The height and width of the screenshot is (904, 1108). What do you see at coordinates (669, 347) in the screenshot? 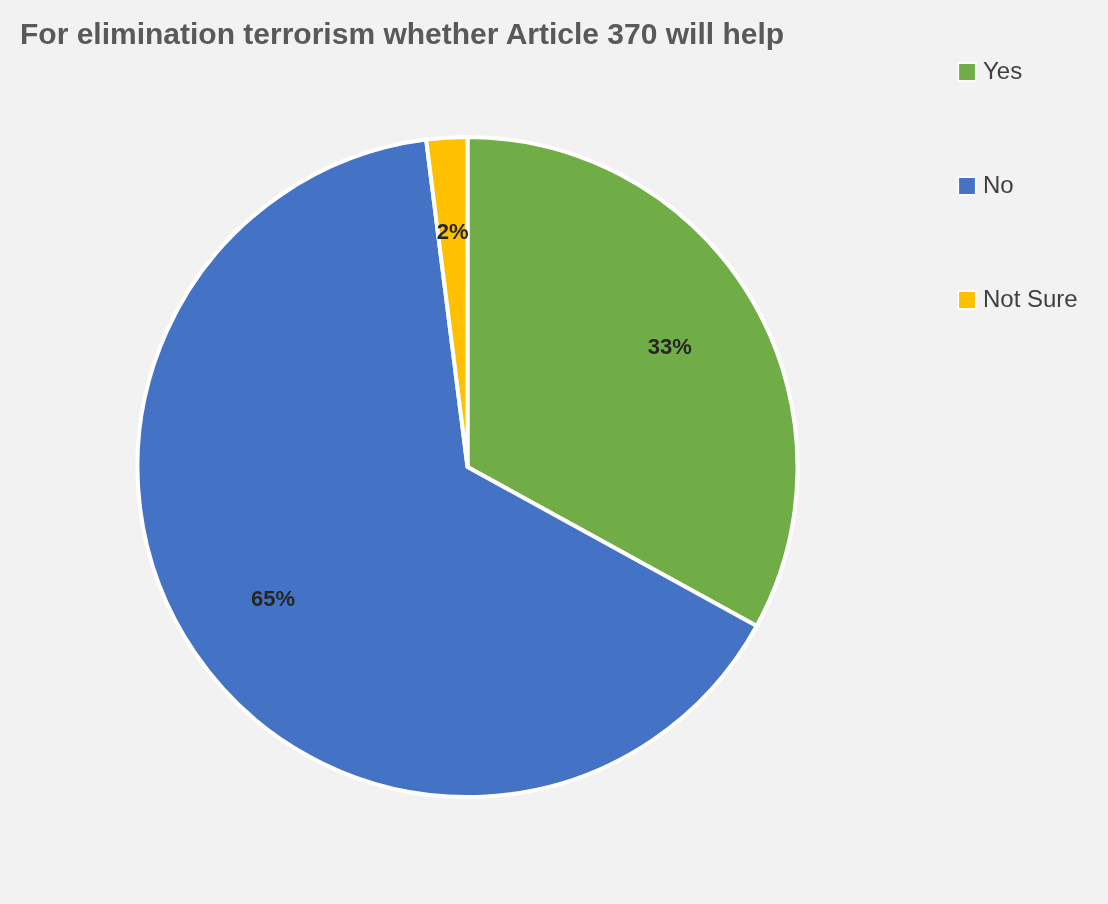
I see `data-label: 33%` at bounding box center [669, 347].